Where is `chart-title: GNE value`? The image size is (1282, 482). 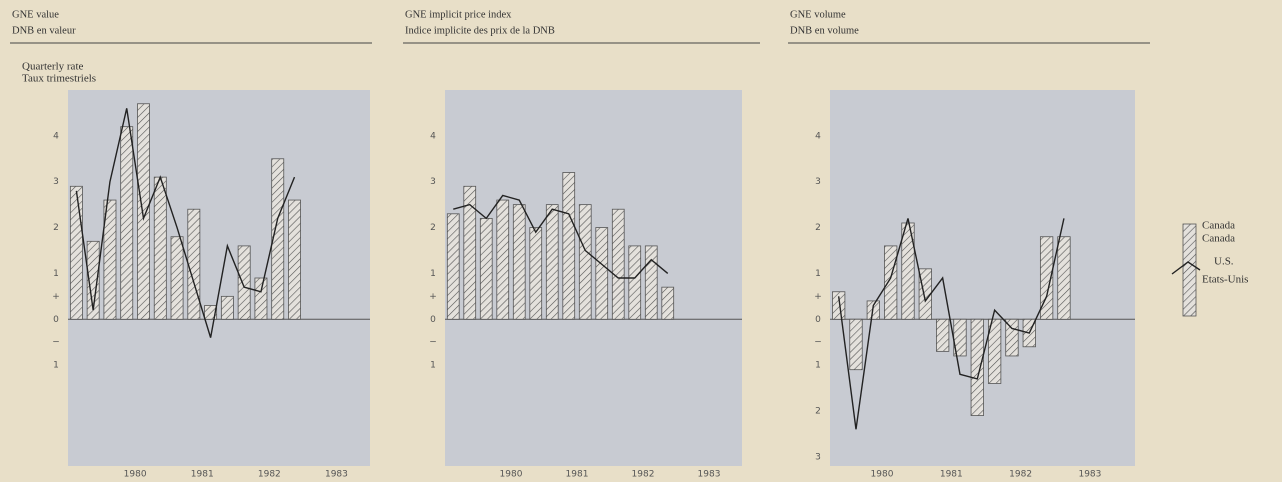 chart-title: GNE value is located at coordinates (35, 14).